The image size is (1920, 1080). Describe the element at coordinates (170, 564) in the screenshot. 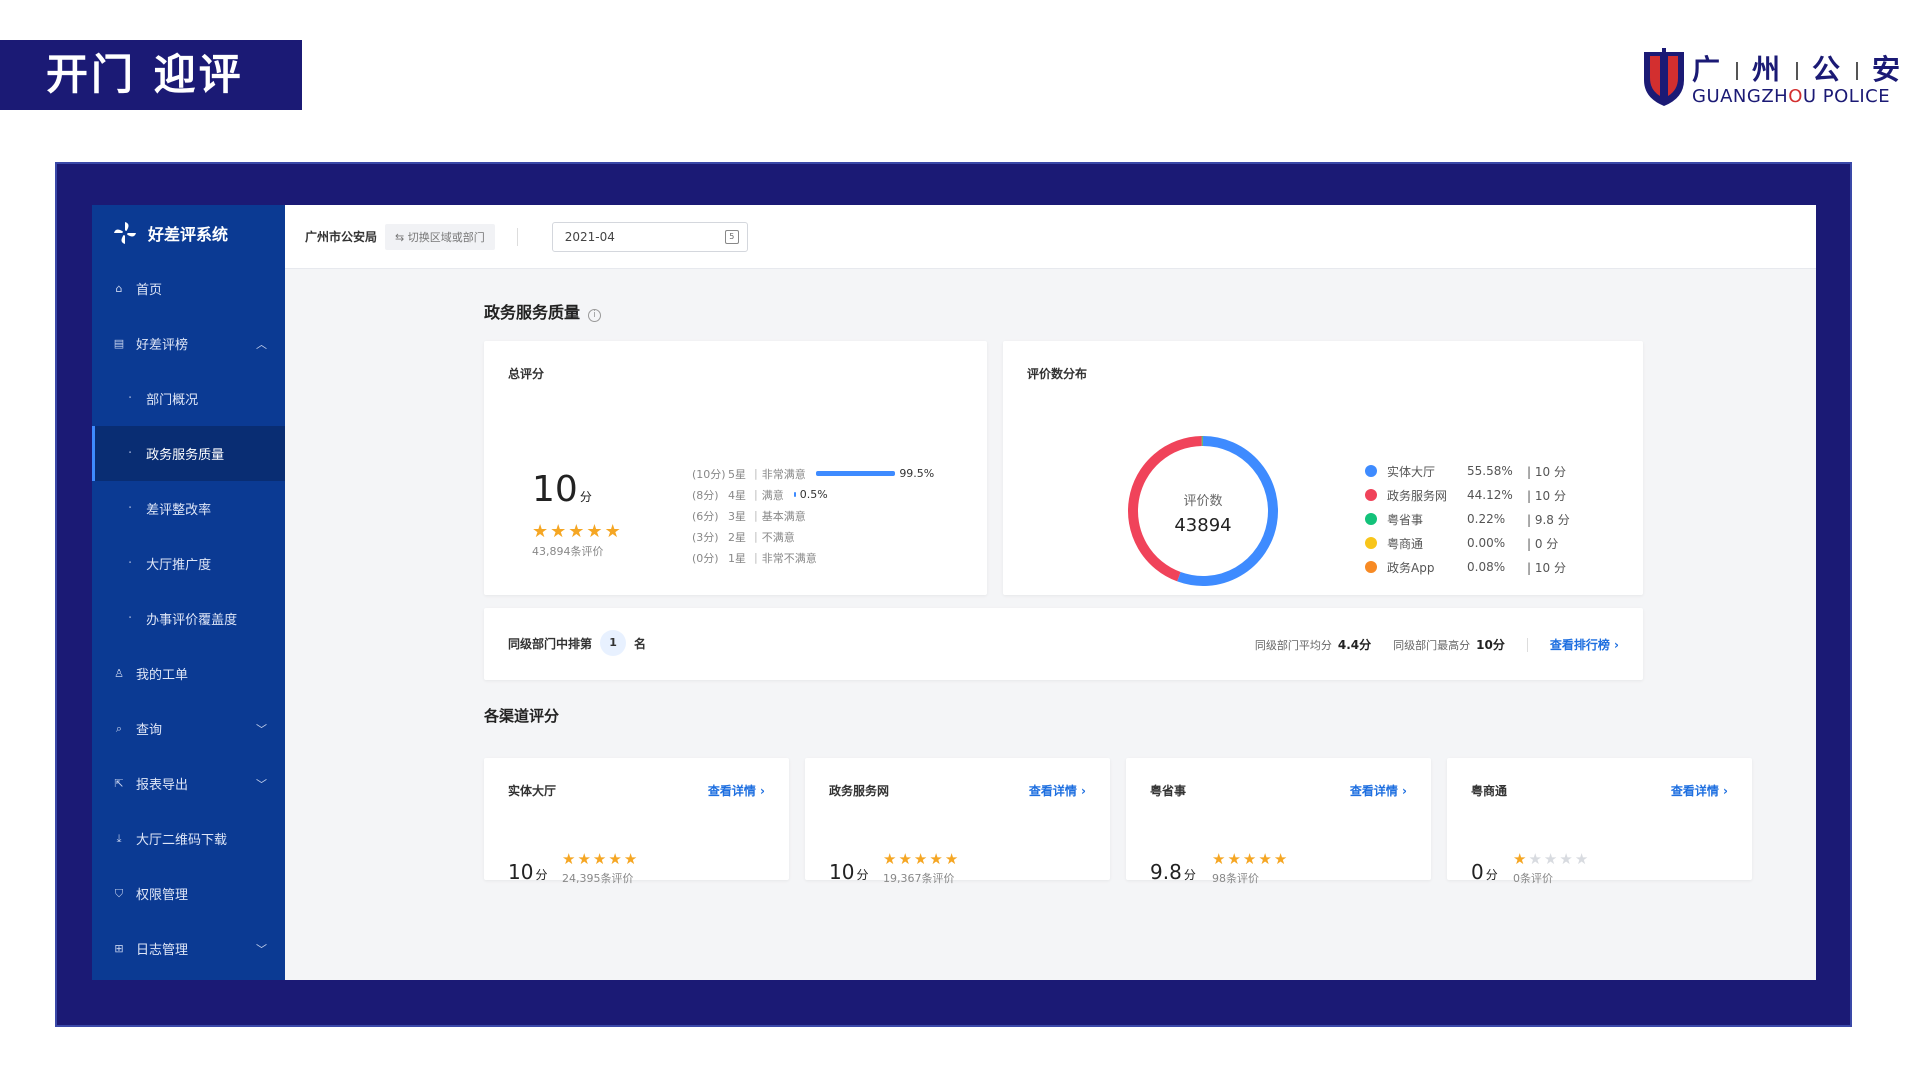

I see `sidebar-subitem-hall-promotion: · 大厅推广度` at that location.